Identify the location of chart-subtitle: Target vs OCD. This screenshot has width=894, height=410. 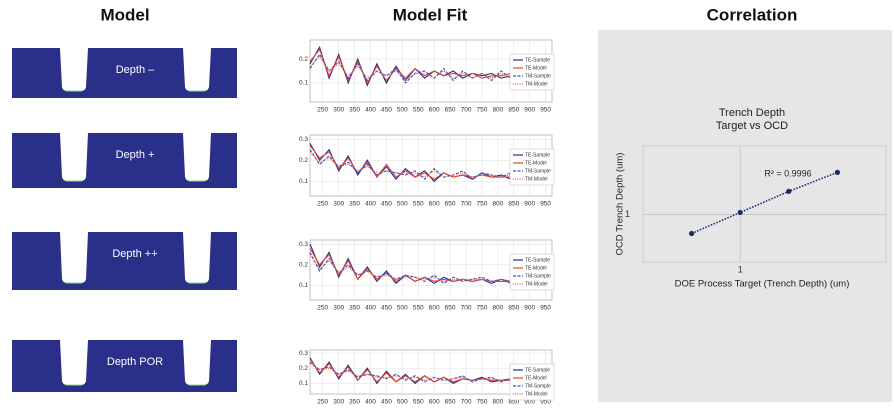
(752, 126).